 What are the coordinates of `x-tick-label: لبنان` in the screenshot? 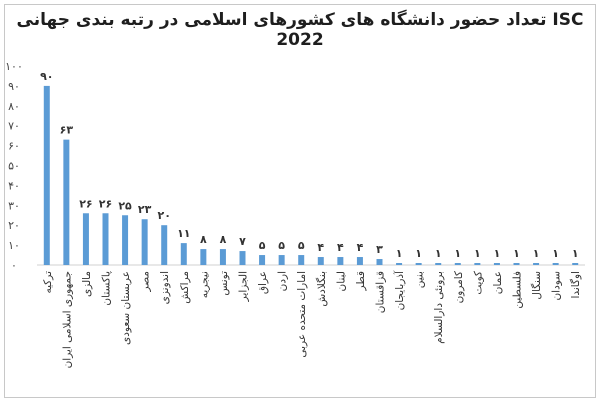 It's located at (341, 281).